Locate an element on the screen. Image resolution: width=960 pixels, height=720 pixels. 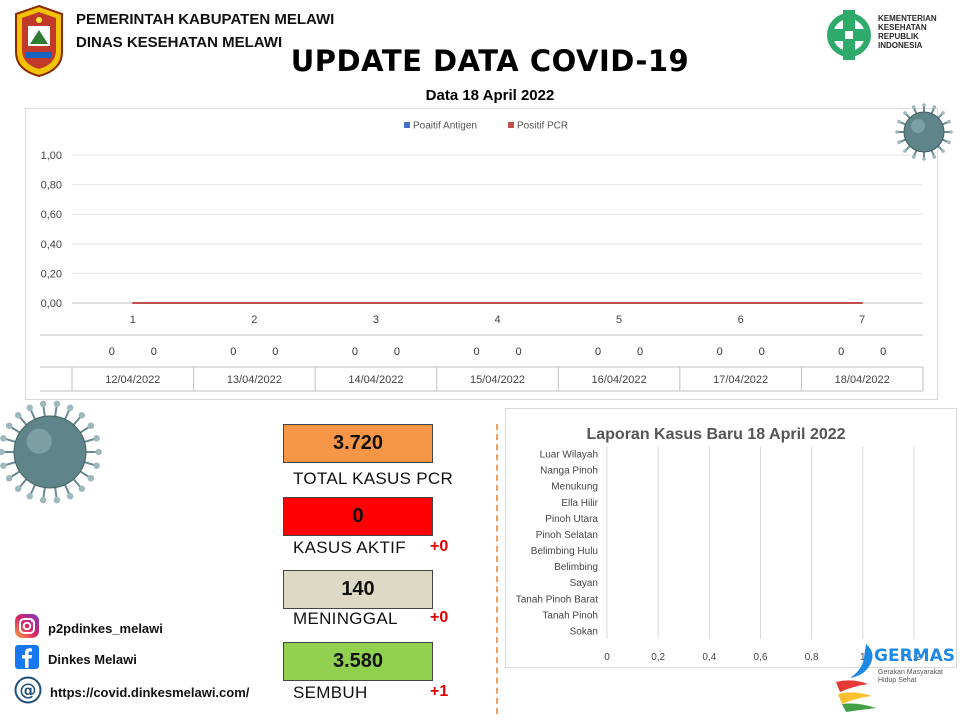
category-label-11: Sokan is located at coordinates (584, 631).